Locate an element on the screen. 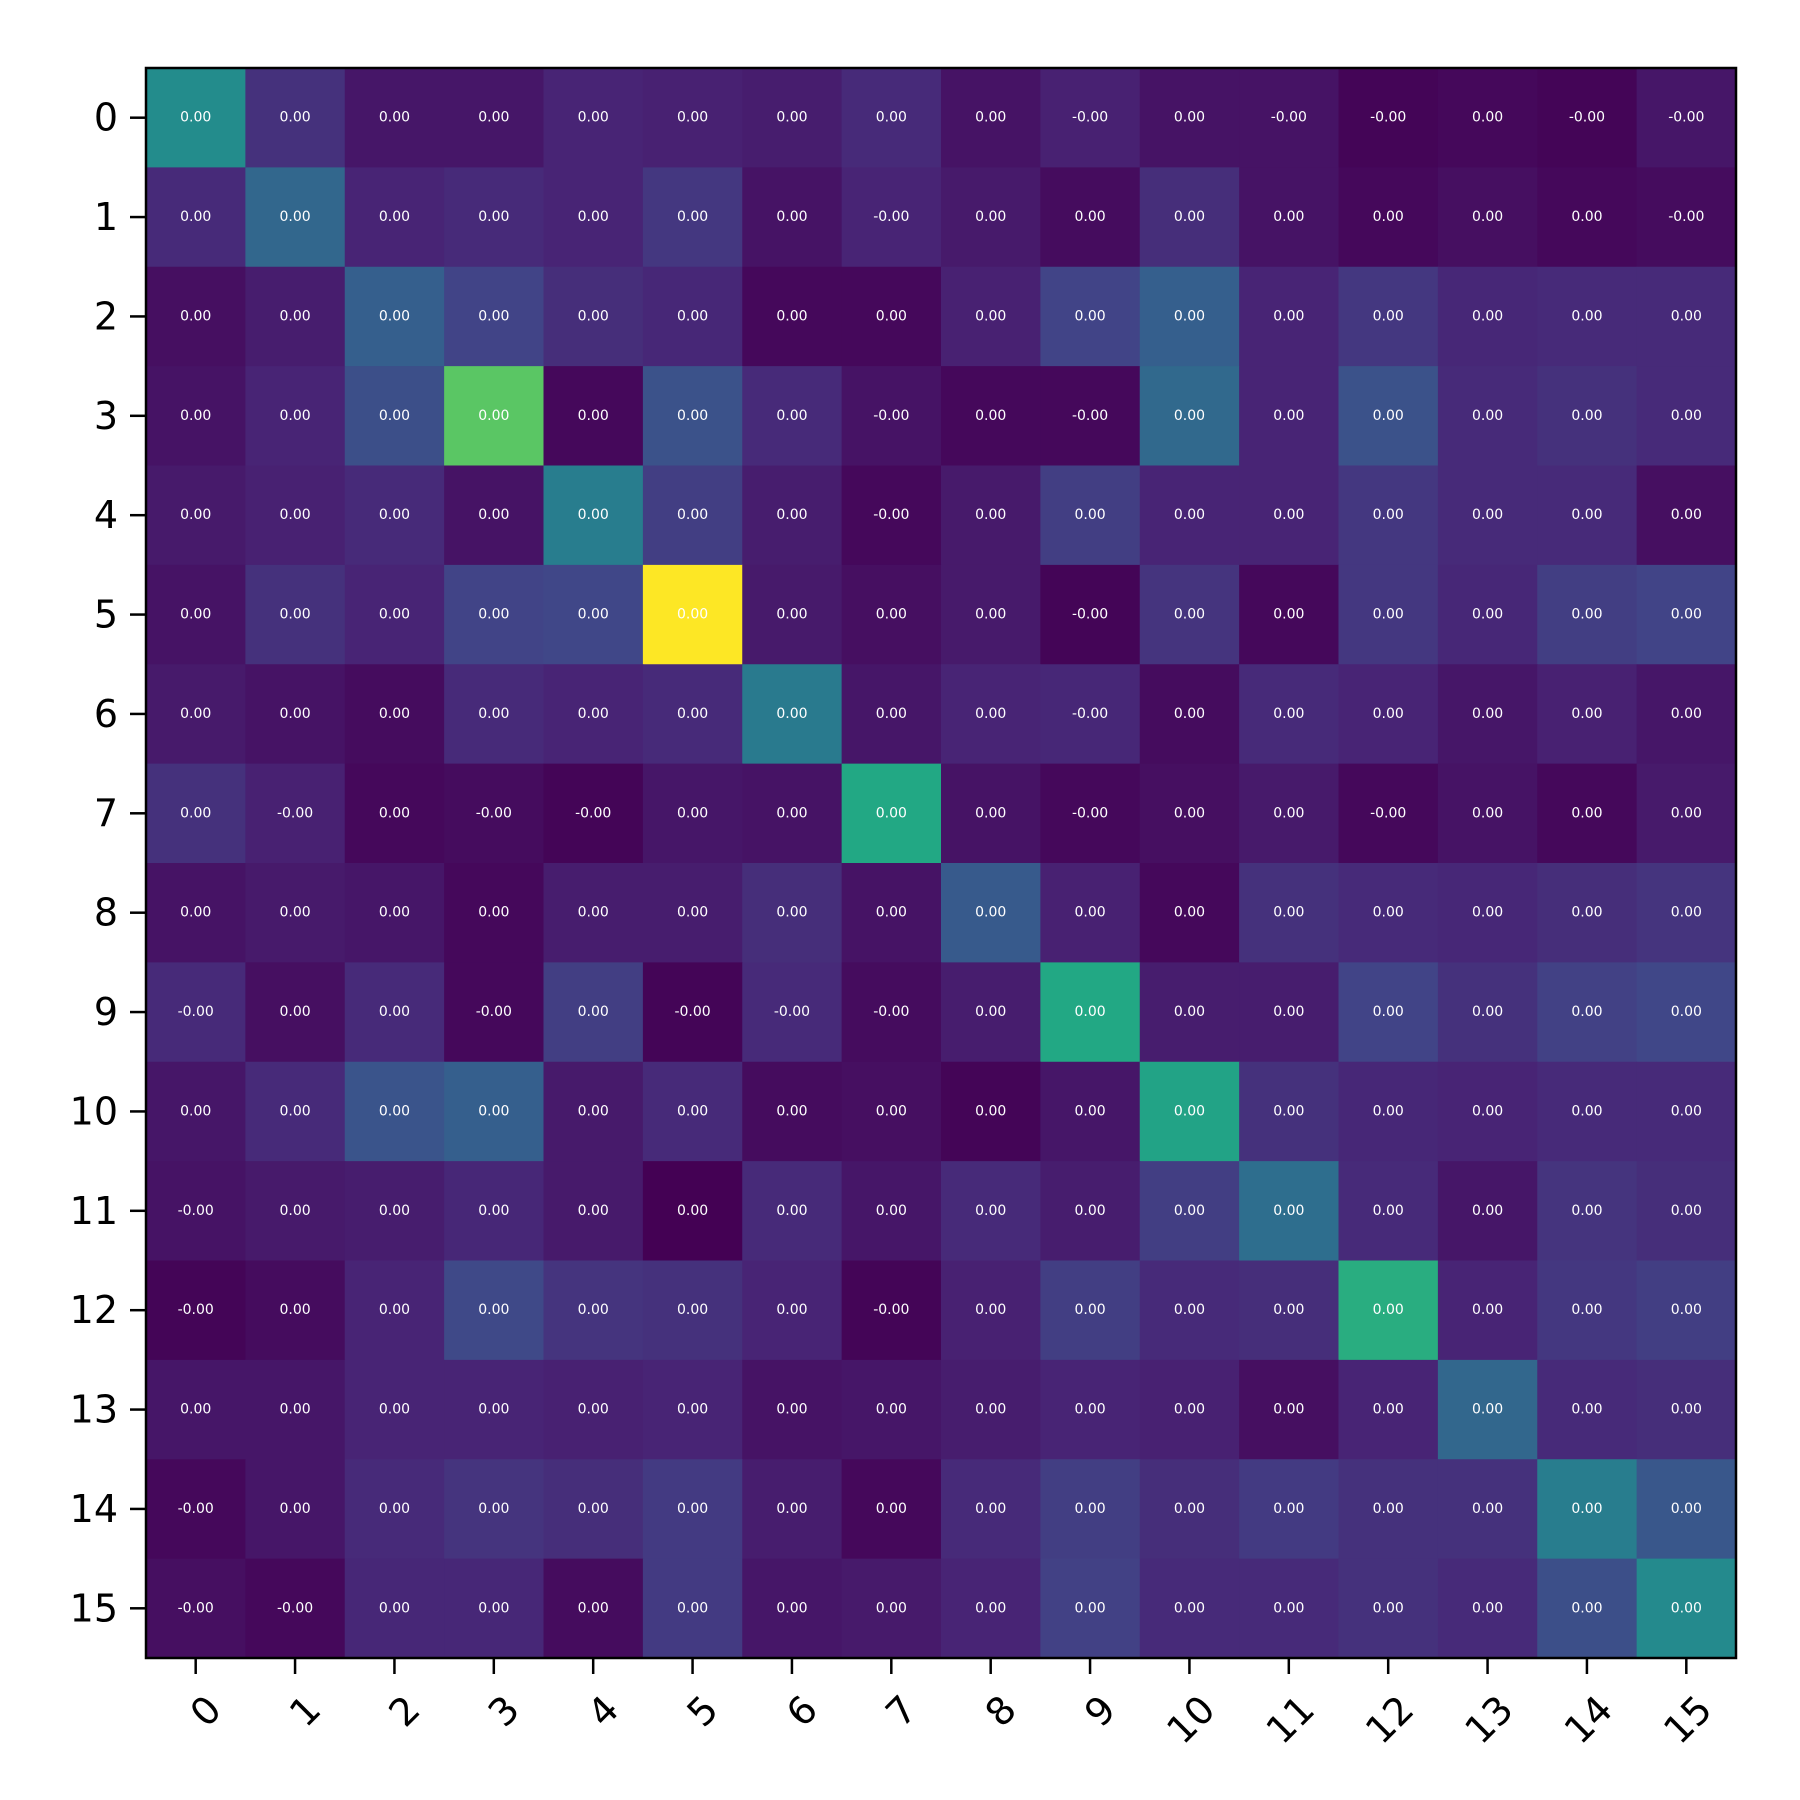  y-tick-label: 14 is located at coordinates (94, 1509).